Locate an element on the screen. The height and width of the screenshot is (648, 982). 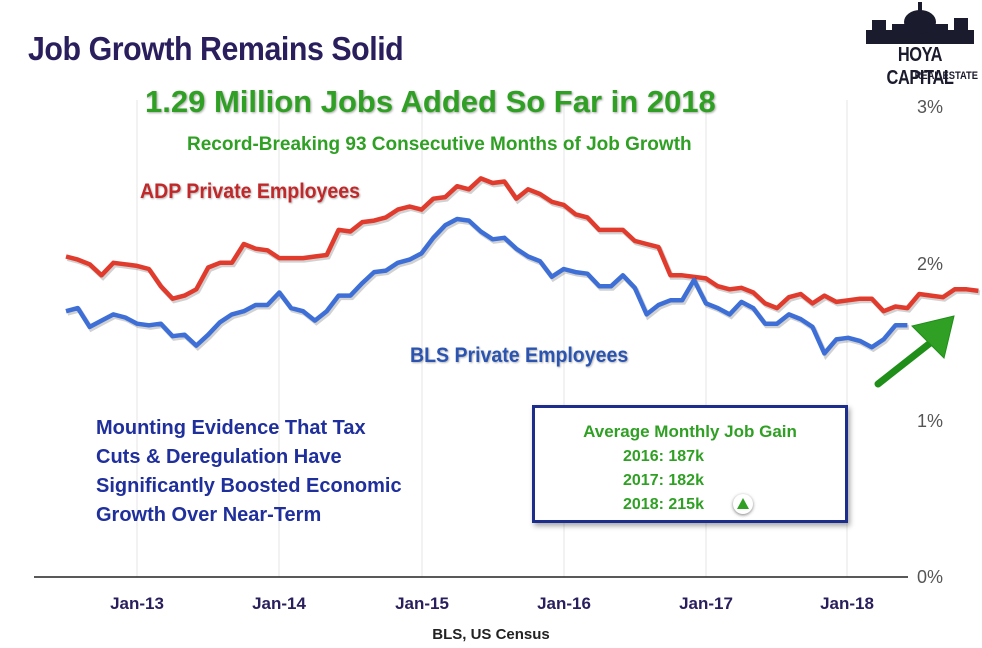
adp-series-label: ADP Private Employees is located at coordinates (250, 191).